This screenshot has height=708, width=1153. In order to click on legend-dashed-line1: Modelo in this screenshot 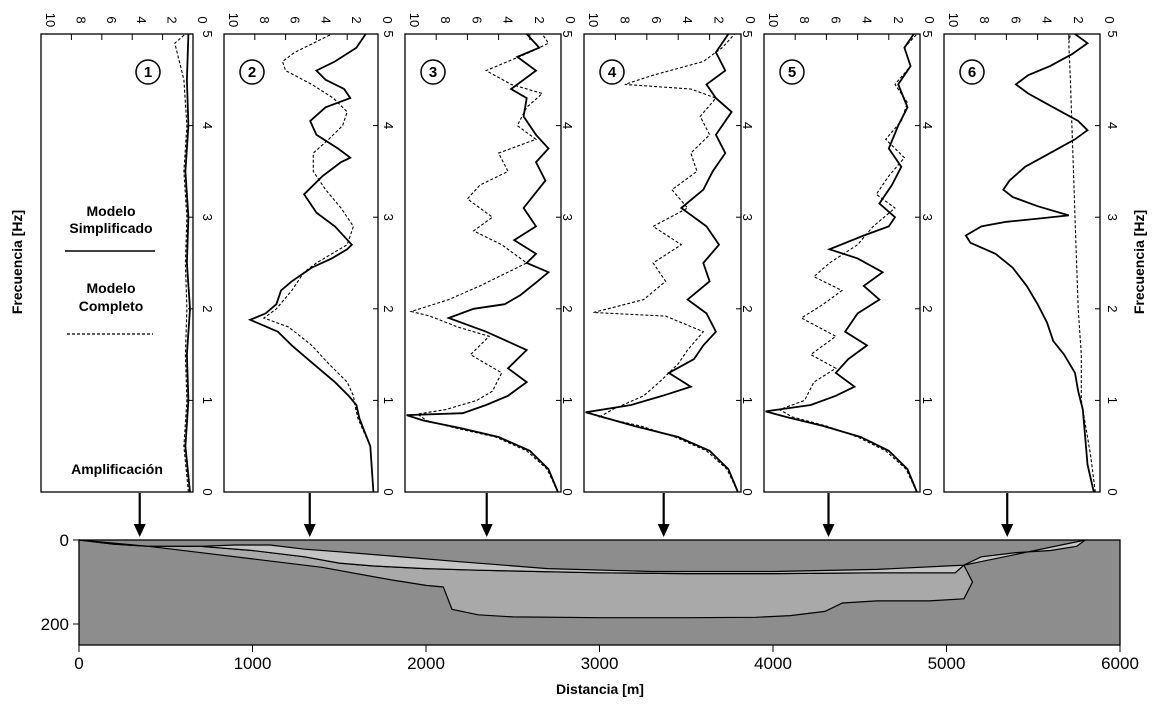, I will do `click(111, 288)`.